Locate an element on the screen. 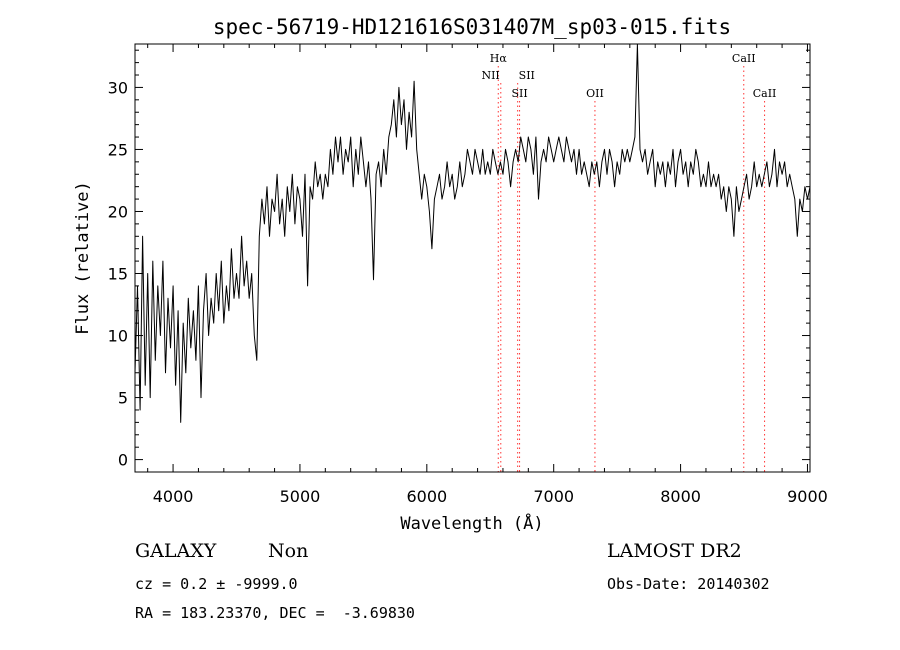  object-class: GALAXY is located at coordinates (176, 551).